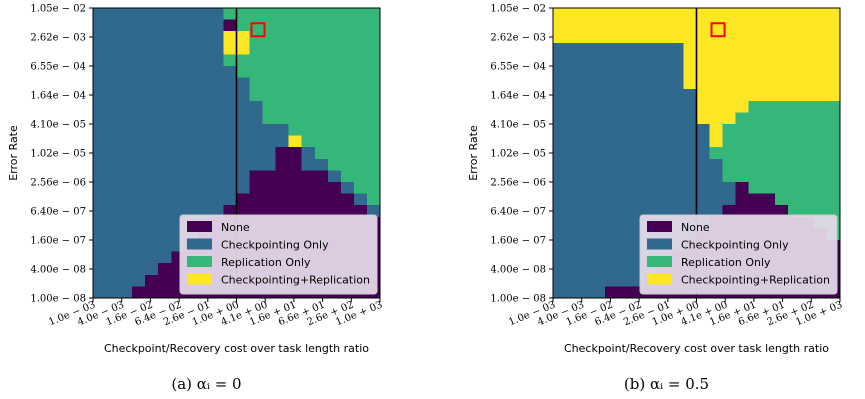  I want to click on y-tick-label: 6.55e − 04, so click(58, 67).